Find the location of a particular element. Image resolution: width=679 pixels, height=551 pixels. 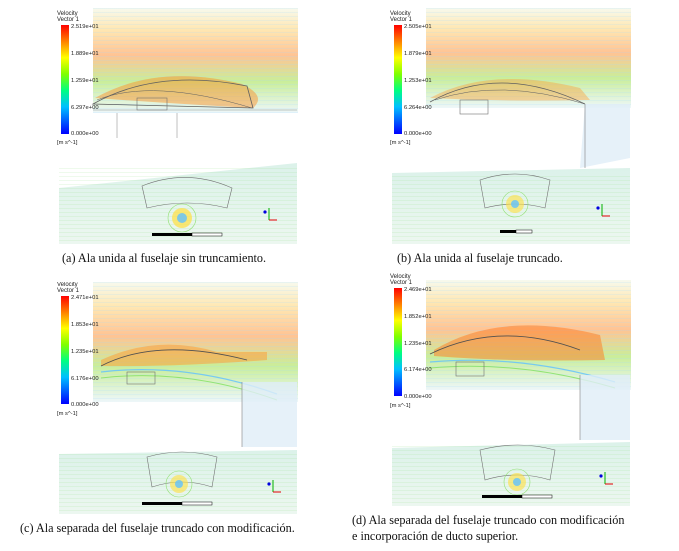

legend-tick-d-4: 0.000e+00 is located at coordinates (418, 397).